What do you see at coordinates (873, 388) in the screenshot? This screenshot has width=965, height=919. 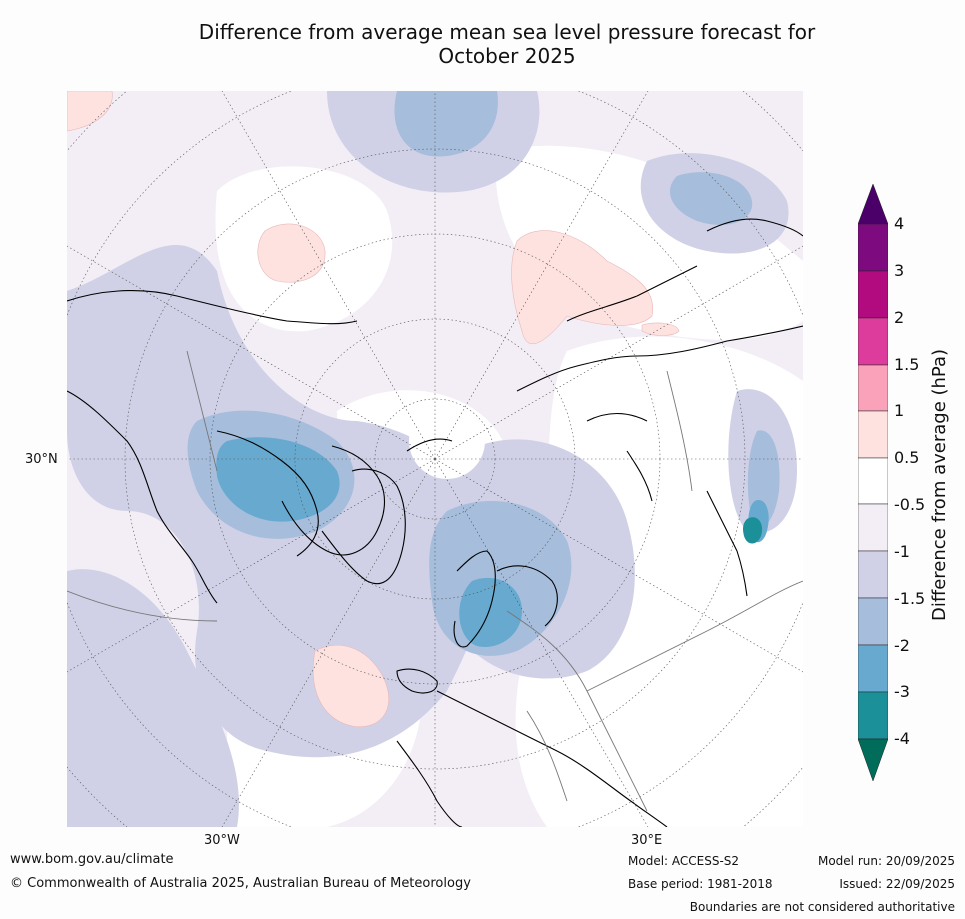 I see `colorbar-seg-1-1.5` at bounding box center [873, 388].